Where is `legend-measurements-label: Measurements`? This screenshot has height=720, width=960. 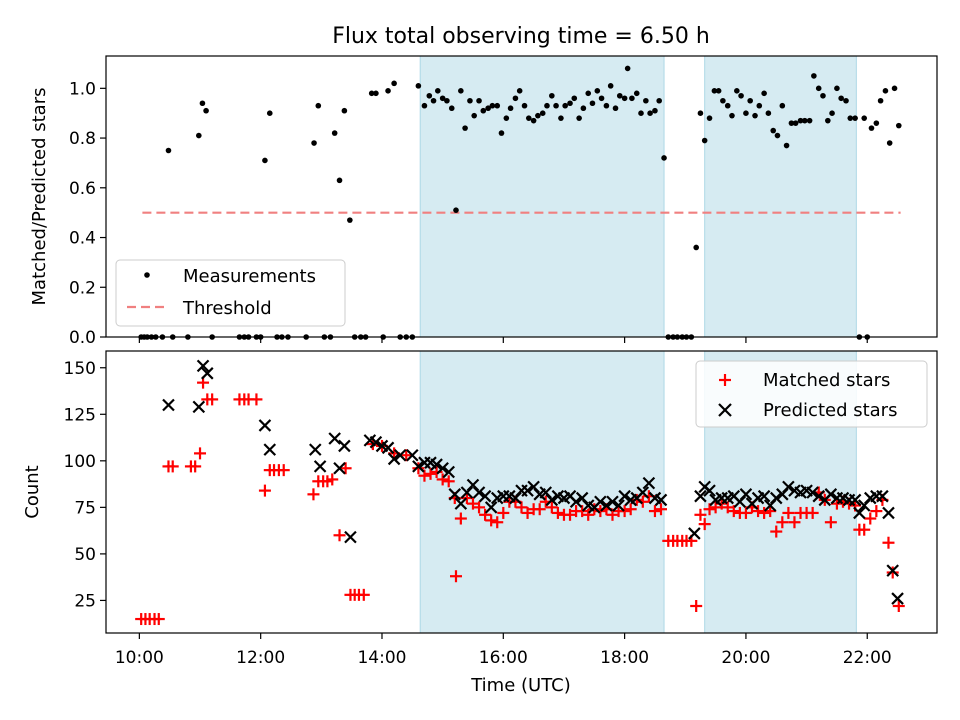 legend-measurements-label: Measurements is located at coordinates (249, 276).